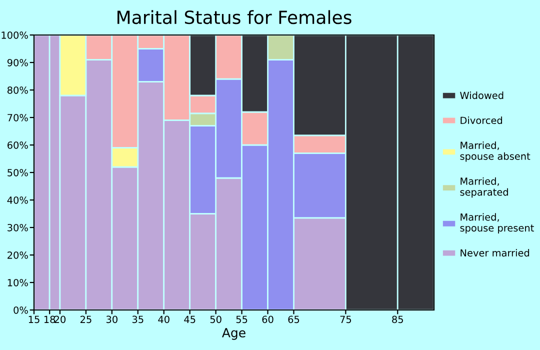 The height and width of the screenshot is (350, 540). Describe the element at coordinates (495, 151) in the screenshot. I see `legend-label: Married, spouse absent` at that location.